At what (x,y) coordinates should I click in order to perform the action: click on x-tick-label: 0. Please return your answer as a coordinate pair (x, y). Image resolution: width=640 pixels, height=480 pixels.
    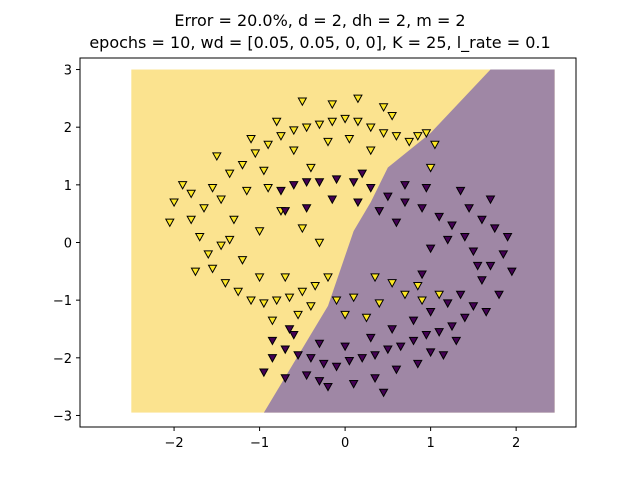
    Looking at the image, I should click on (345, 443).